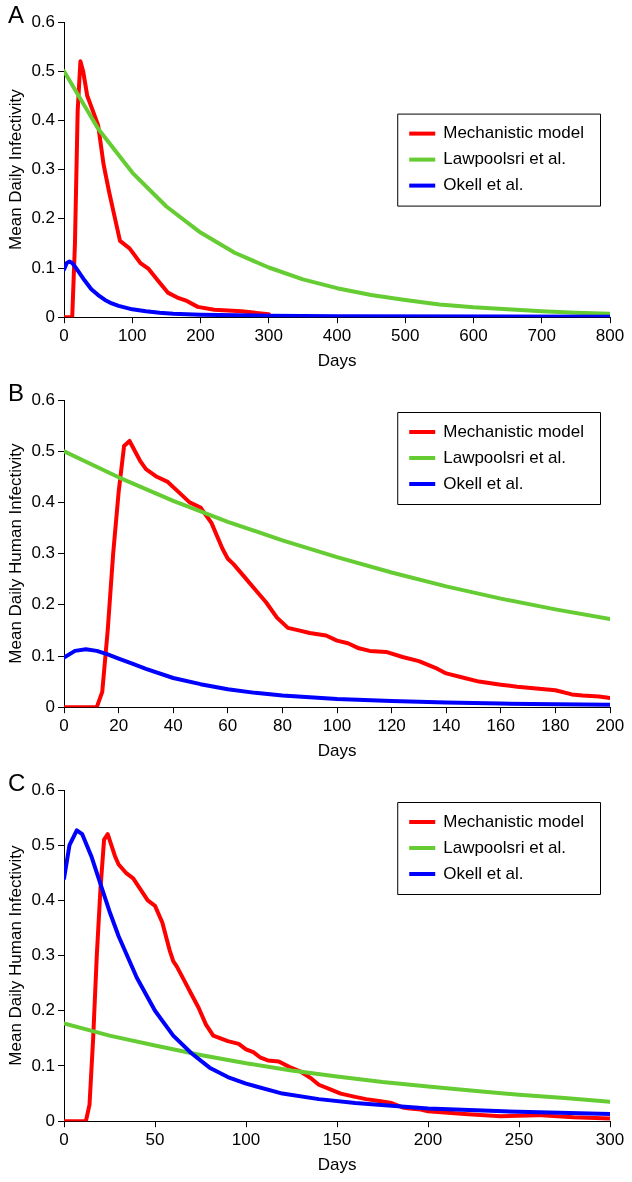 The image size is (632, 1182). What do you see at coordinates (555, 726) in the screenshot?
I see `x-tick-label: 180` at bounding box center [555, 726].